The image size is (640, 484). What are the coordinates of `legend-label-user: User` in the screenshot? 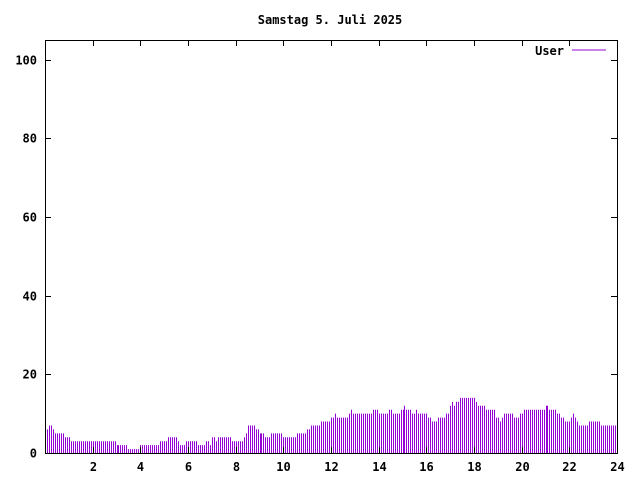 It's located at (549, 51).